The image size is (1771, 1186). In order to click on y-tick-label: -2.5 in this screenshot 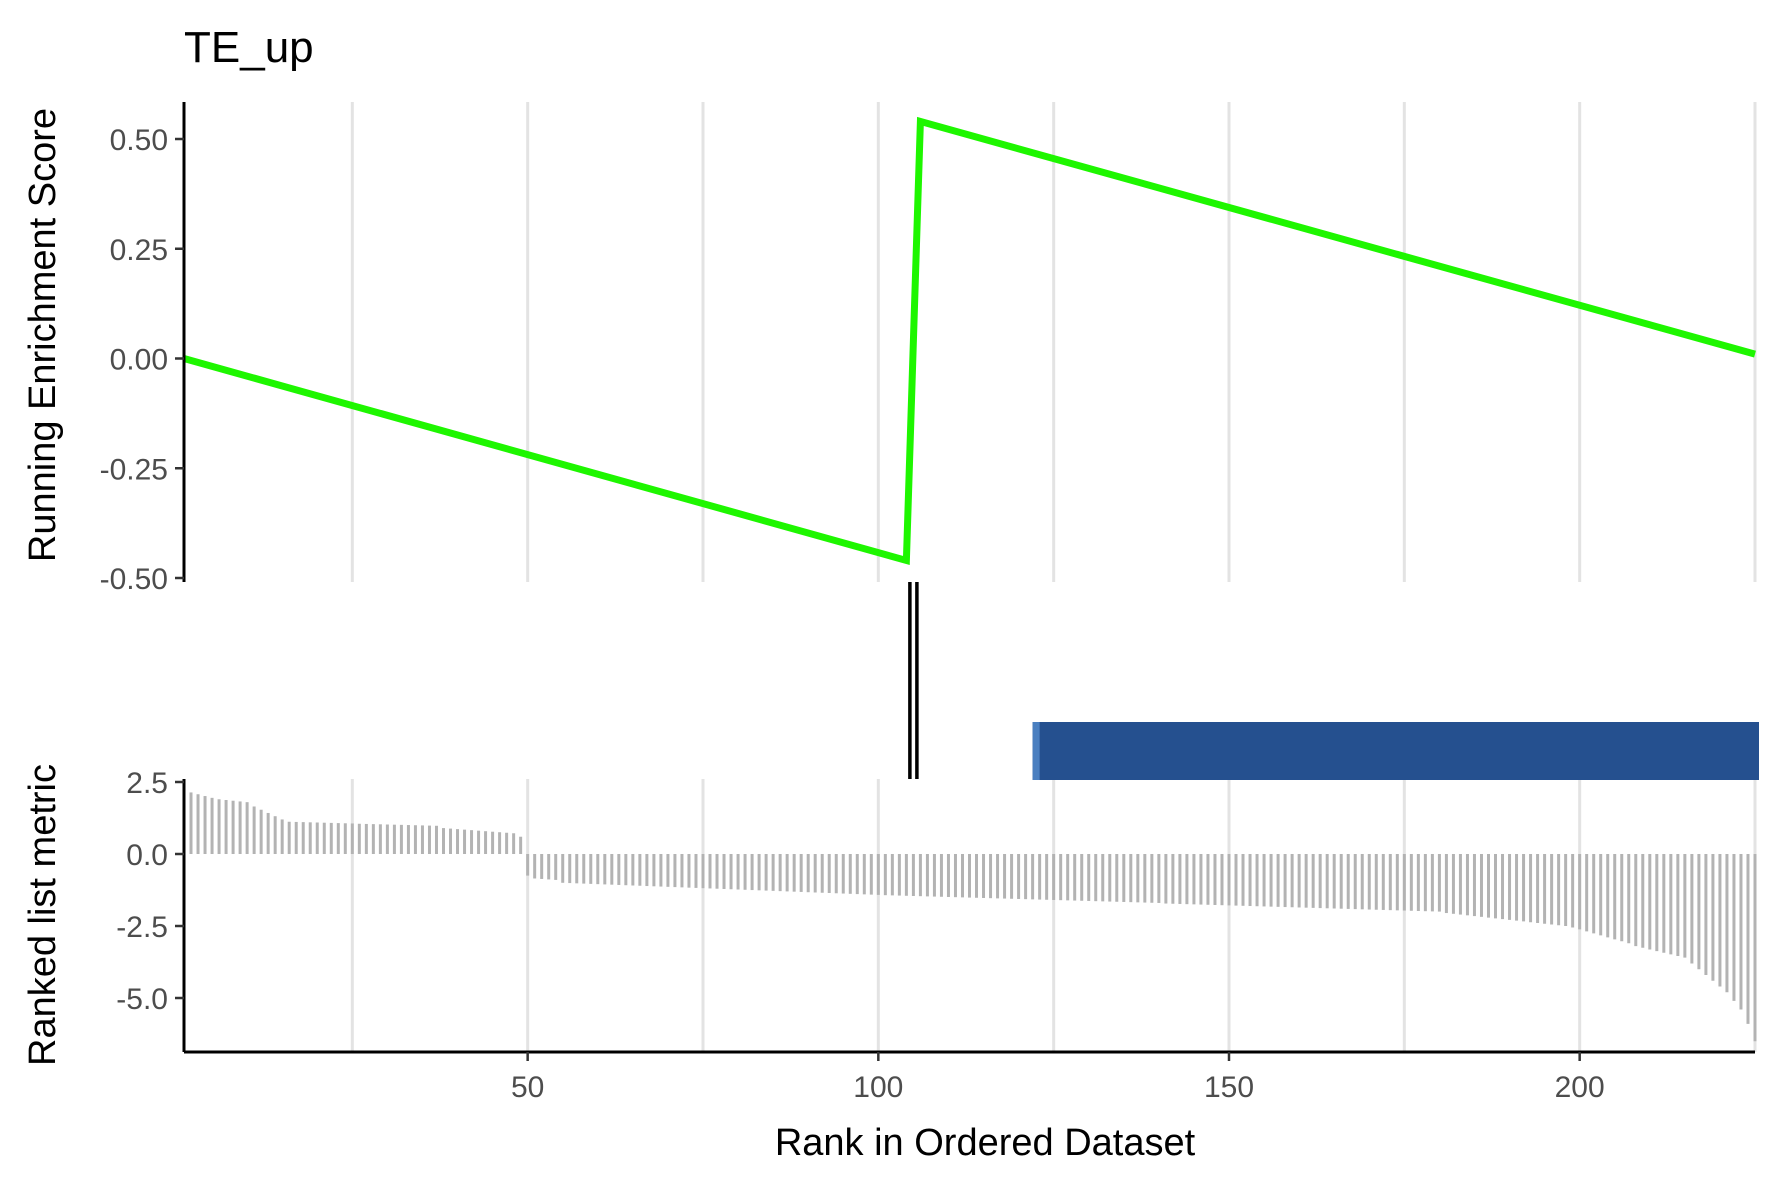, I will do `click(142, 927)`.